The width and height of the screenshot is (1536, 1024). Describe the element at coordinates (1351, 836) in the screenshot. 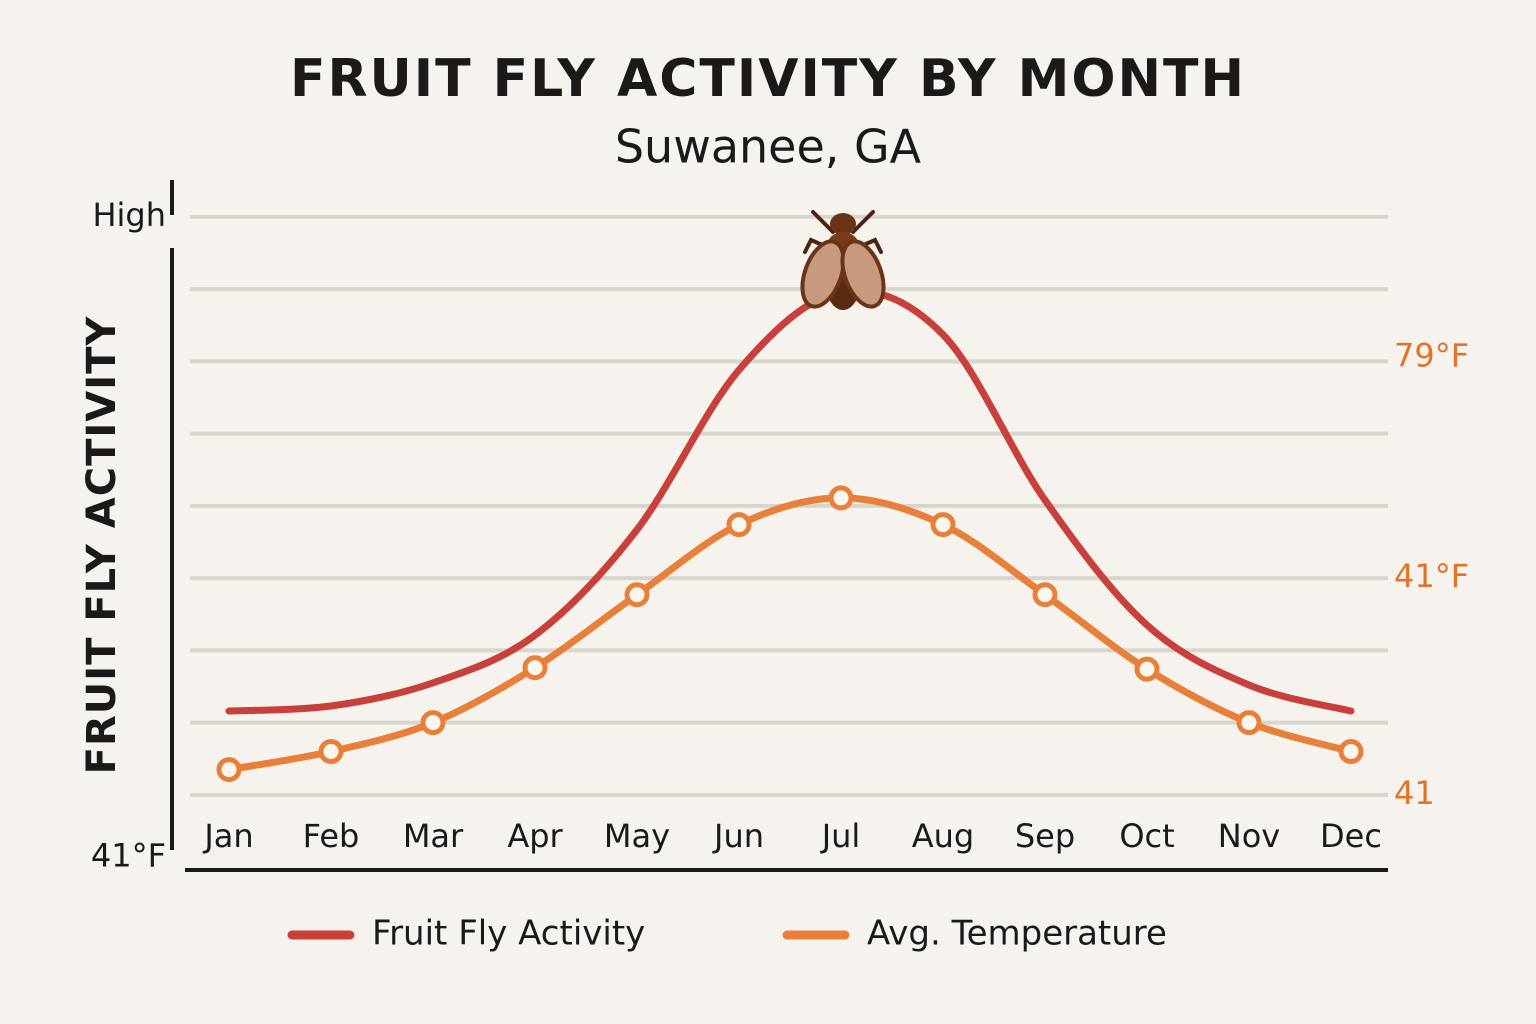

I see `x-tick-label: Dec` at that location.